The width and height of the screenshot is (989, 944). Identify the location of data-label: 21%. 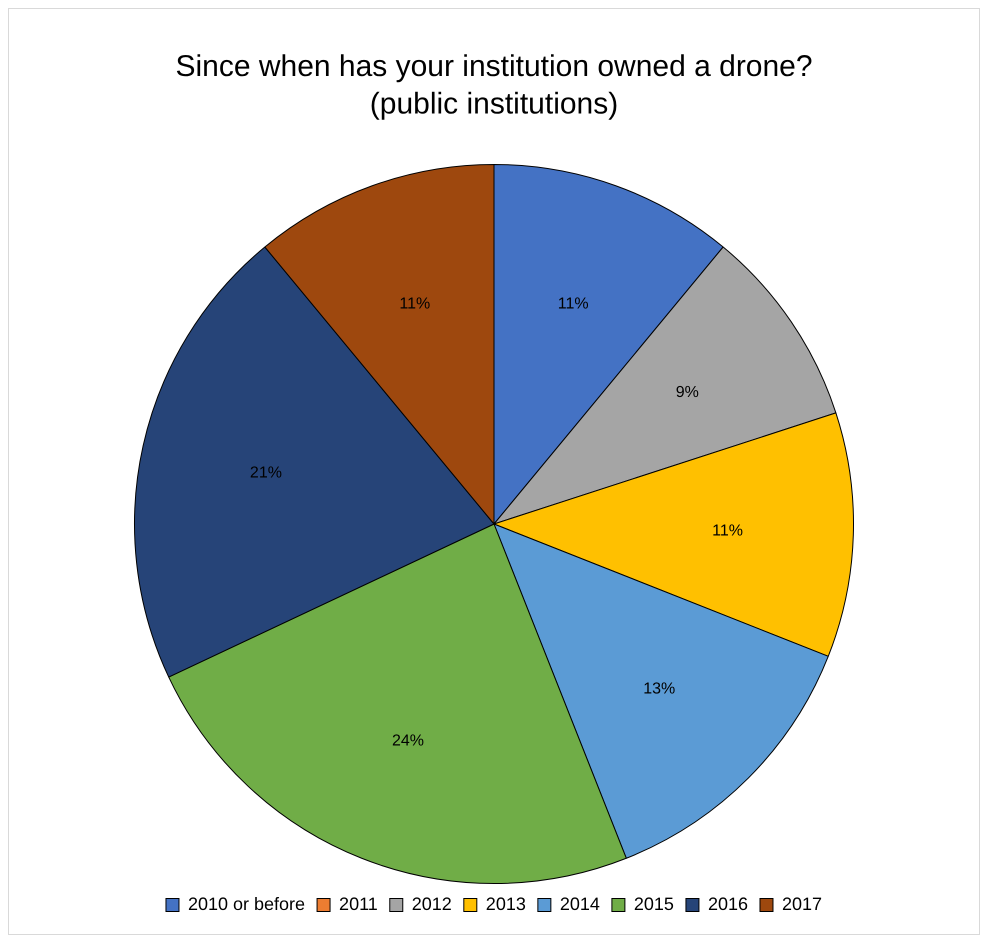
(266, 473).